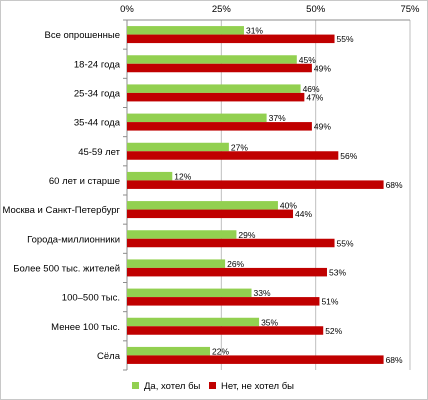 This screenshot has height=400, width=428. I want to click on legend-label-yes: Да, хотел бы, so click(172, 386).